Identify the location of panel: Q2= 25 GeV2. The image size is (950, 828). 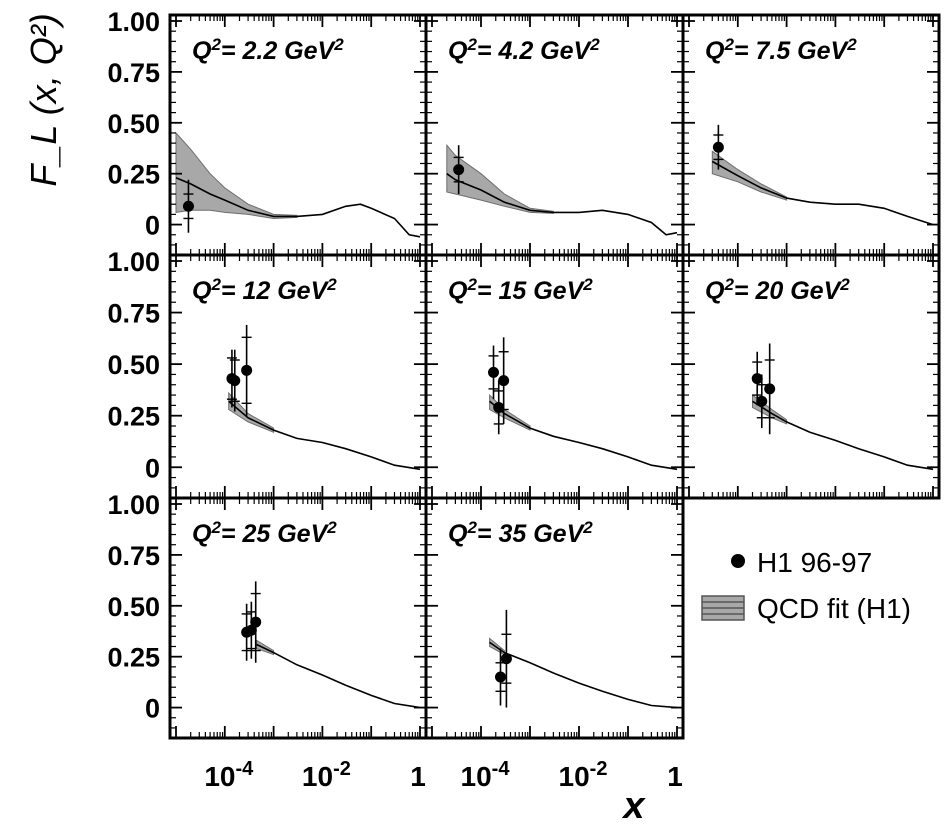
(298, 618).